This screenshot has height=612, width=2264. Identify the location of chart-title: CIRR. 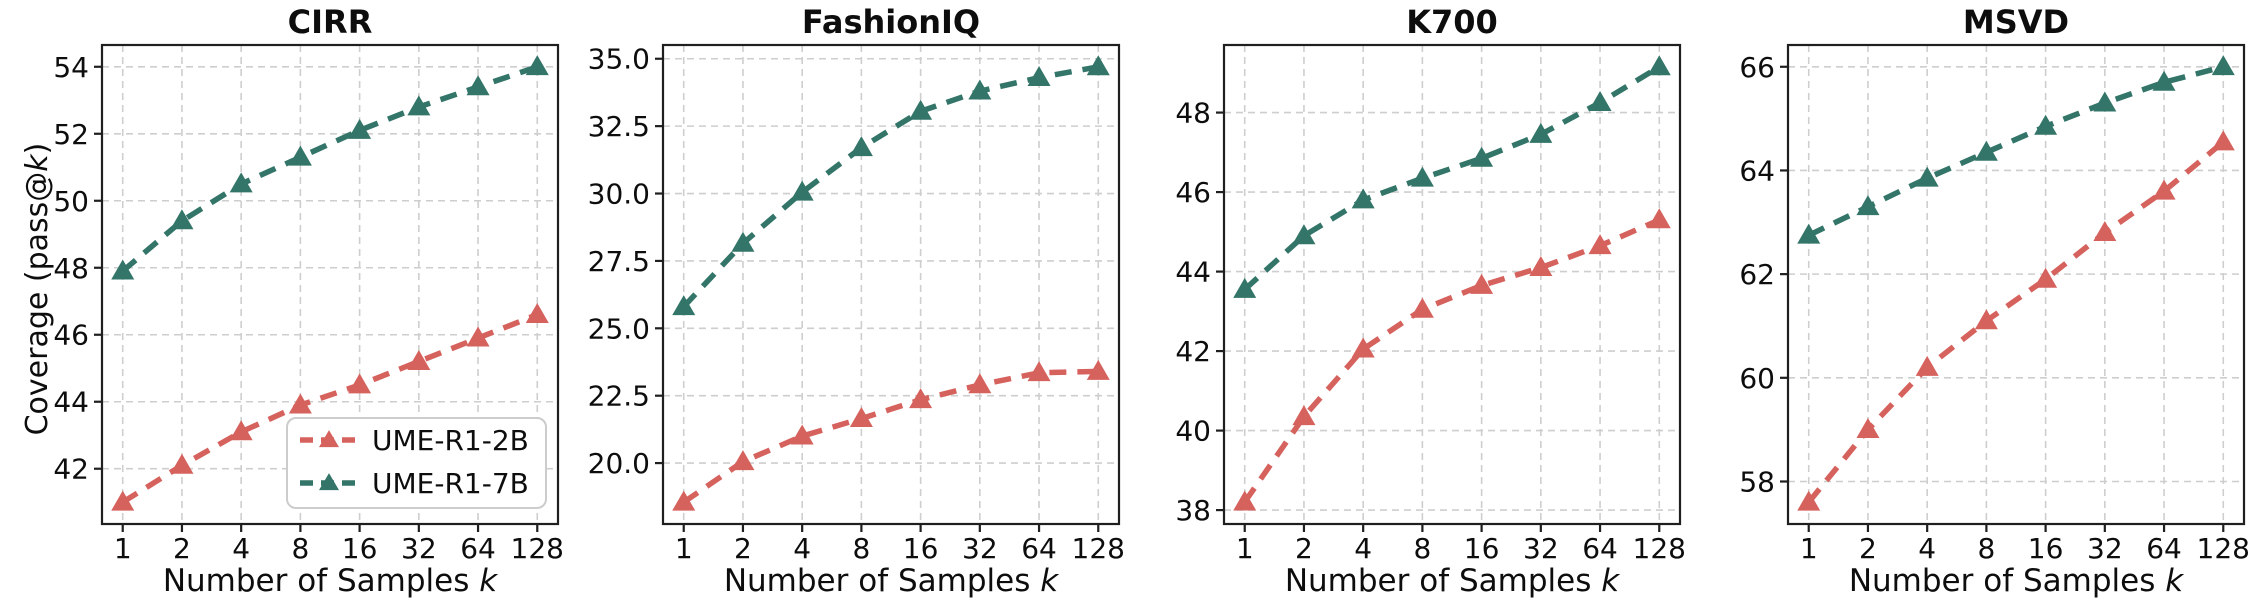
(330, 22).